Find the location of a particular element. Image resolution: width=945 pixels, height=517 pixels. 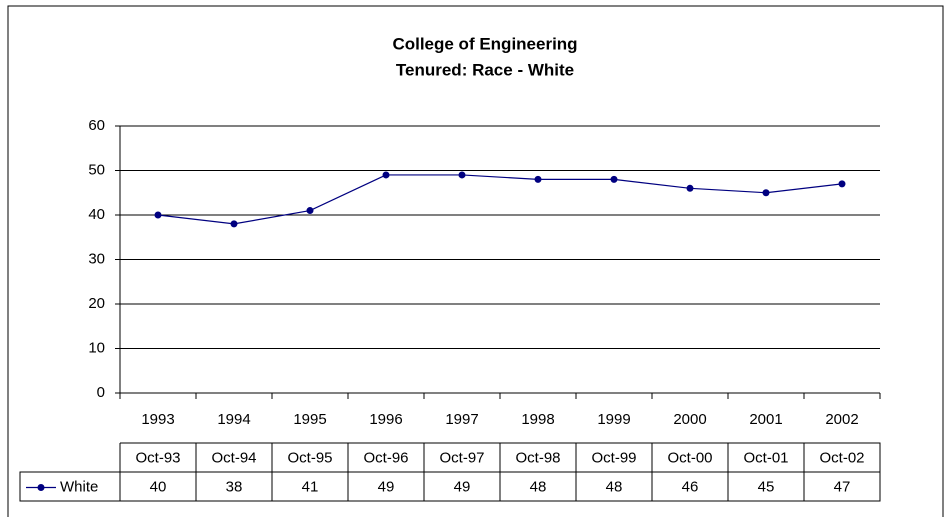

x-tick-label: 2001 is located at coordinates (765, 419).